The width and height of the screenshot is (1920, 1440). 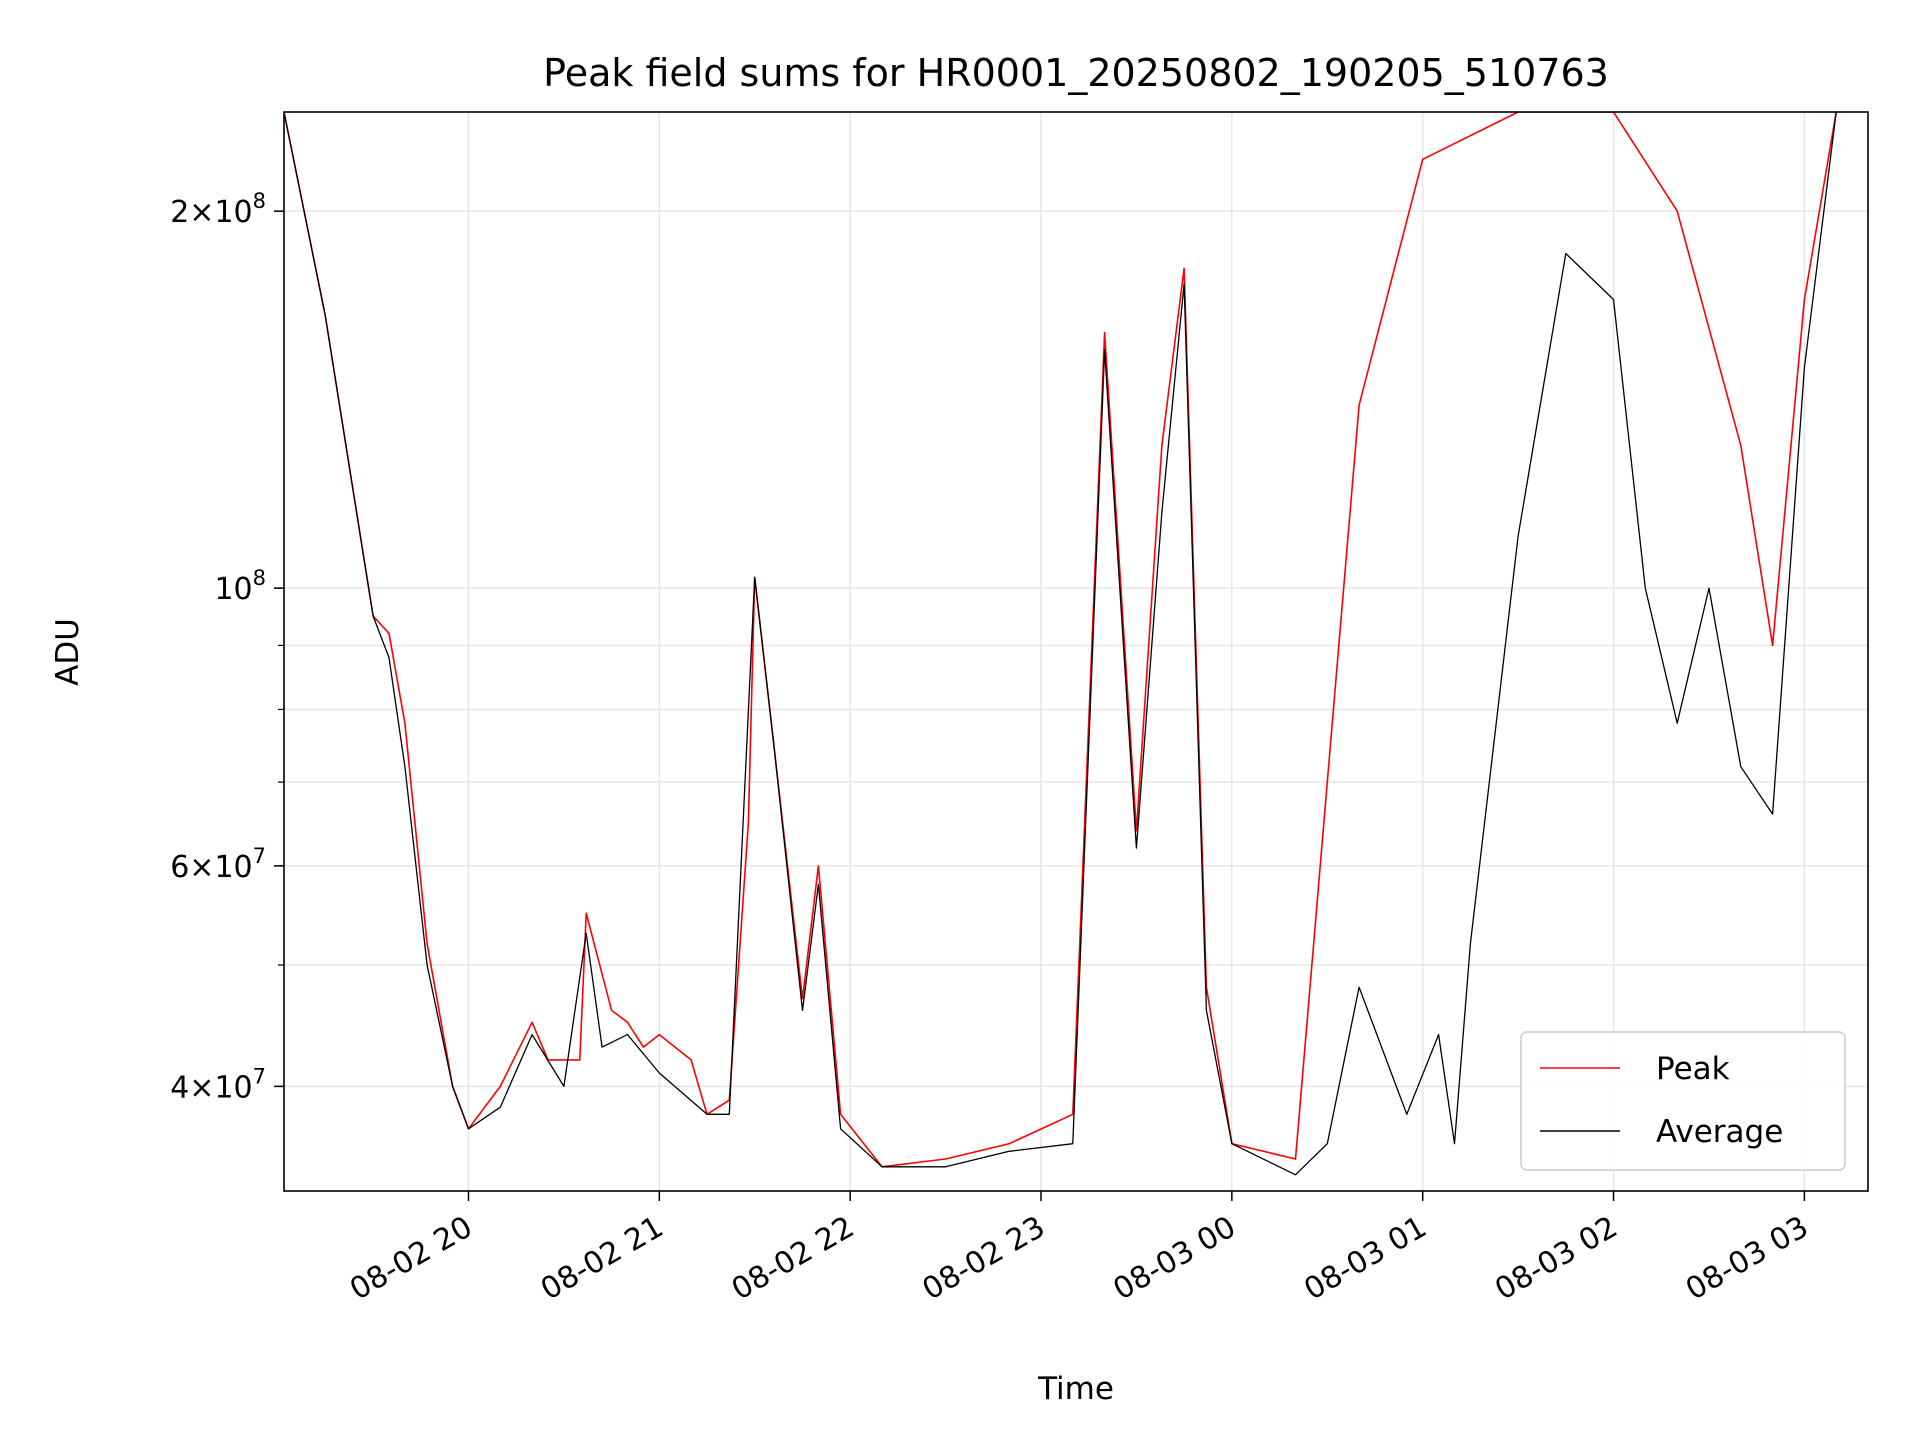 I want to click on y-tick-label: 6×107, so click(x=218, y=864).